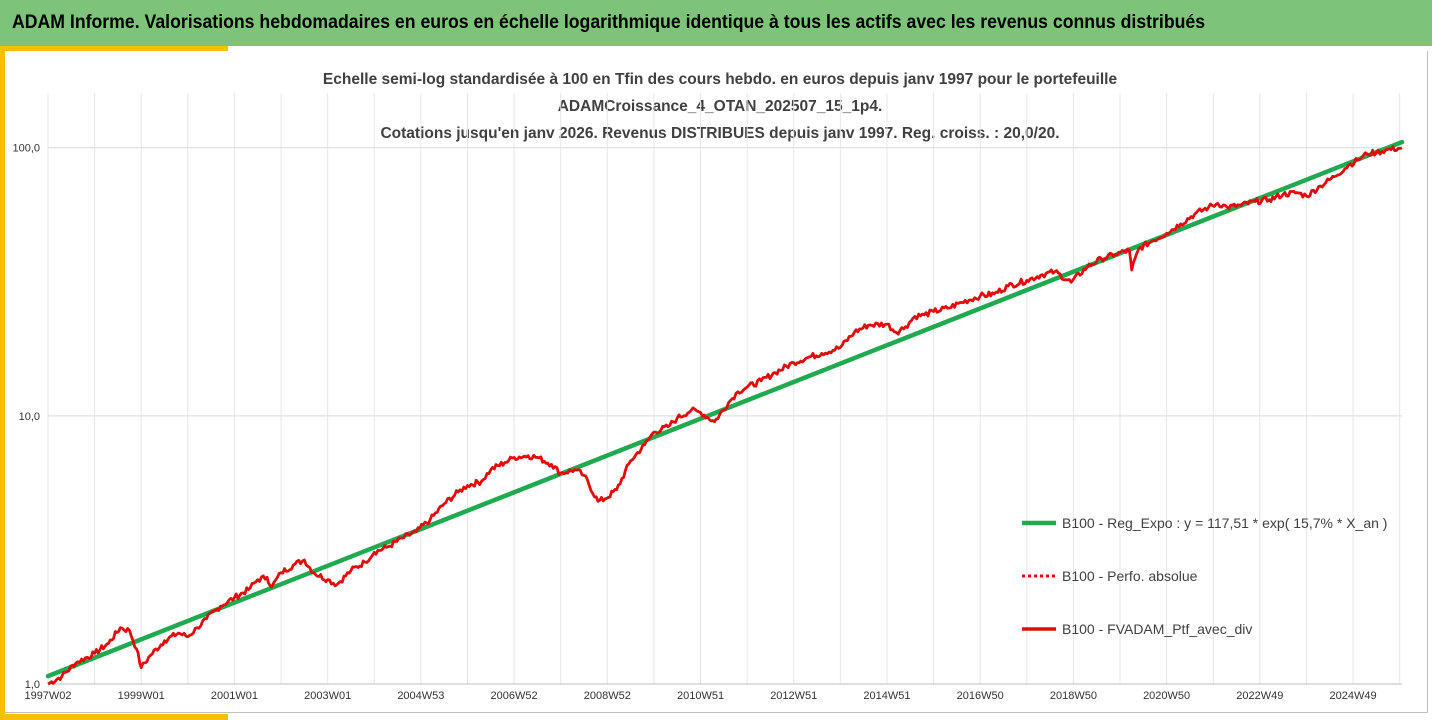 The height and width of the screenshot is (720, 1432). I want to click on x-tick-label: 2010W51, so click(700, 696).